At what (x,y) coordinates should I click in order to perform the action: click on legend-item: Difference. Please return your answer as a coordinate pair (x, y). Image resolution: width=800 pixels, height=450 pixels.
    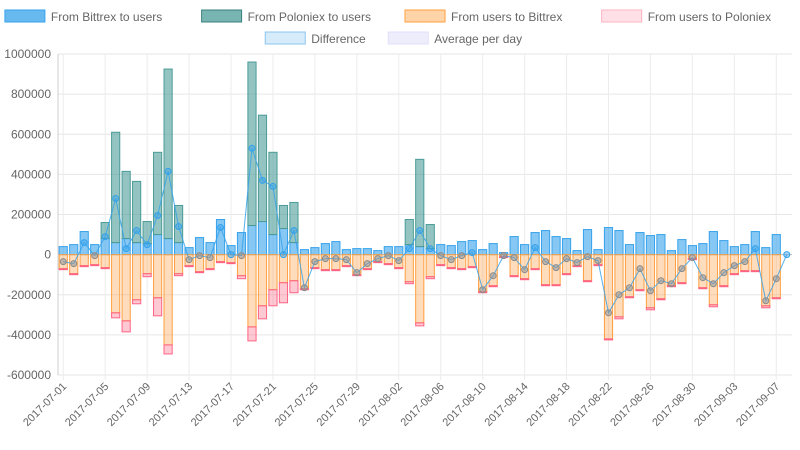
    Looking at the image, I should click on (315, 38).